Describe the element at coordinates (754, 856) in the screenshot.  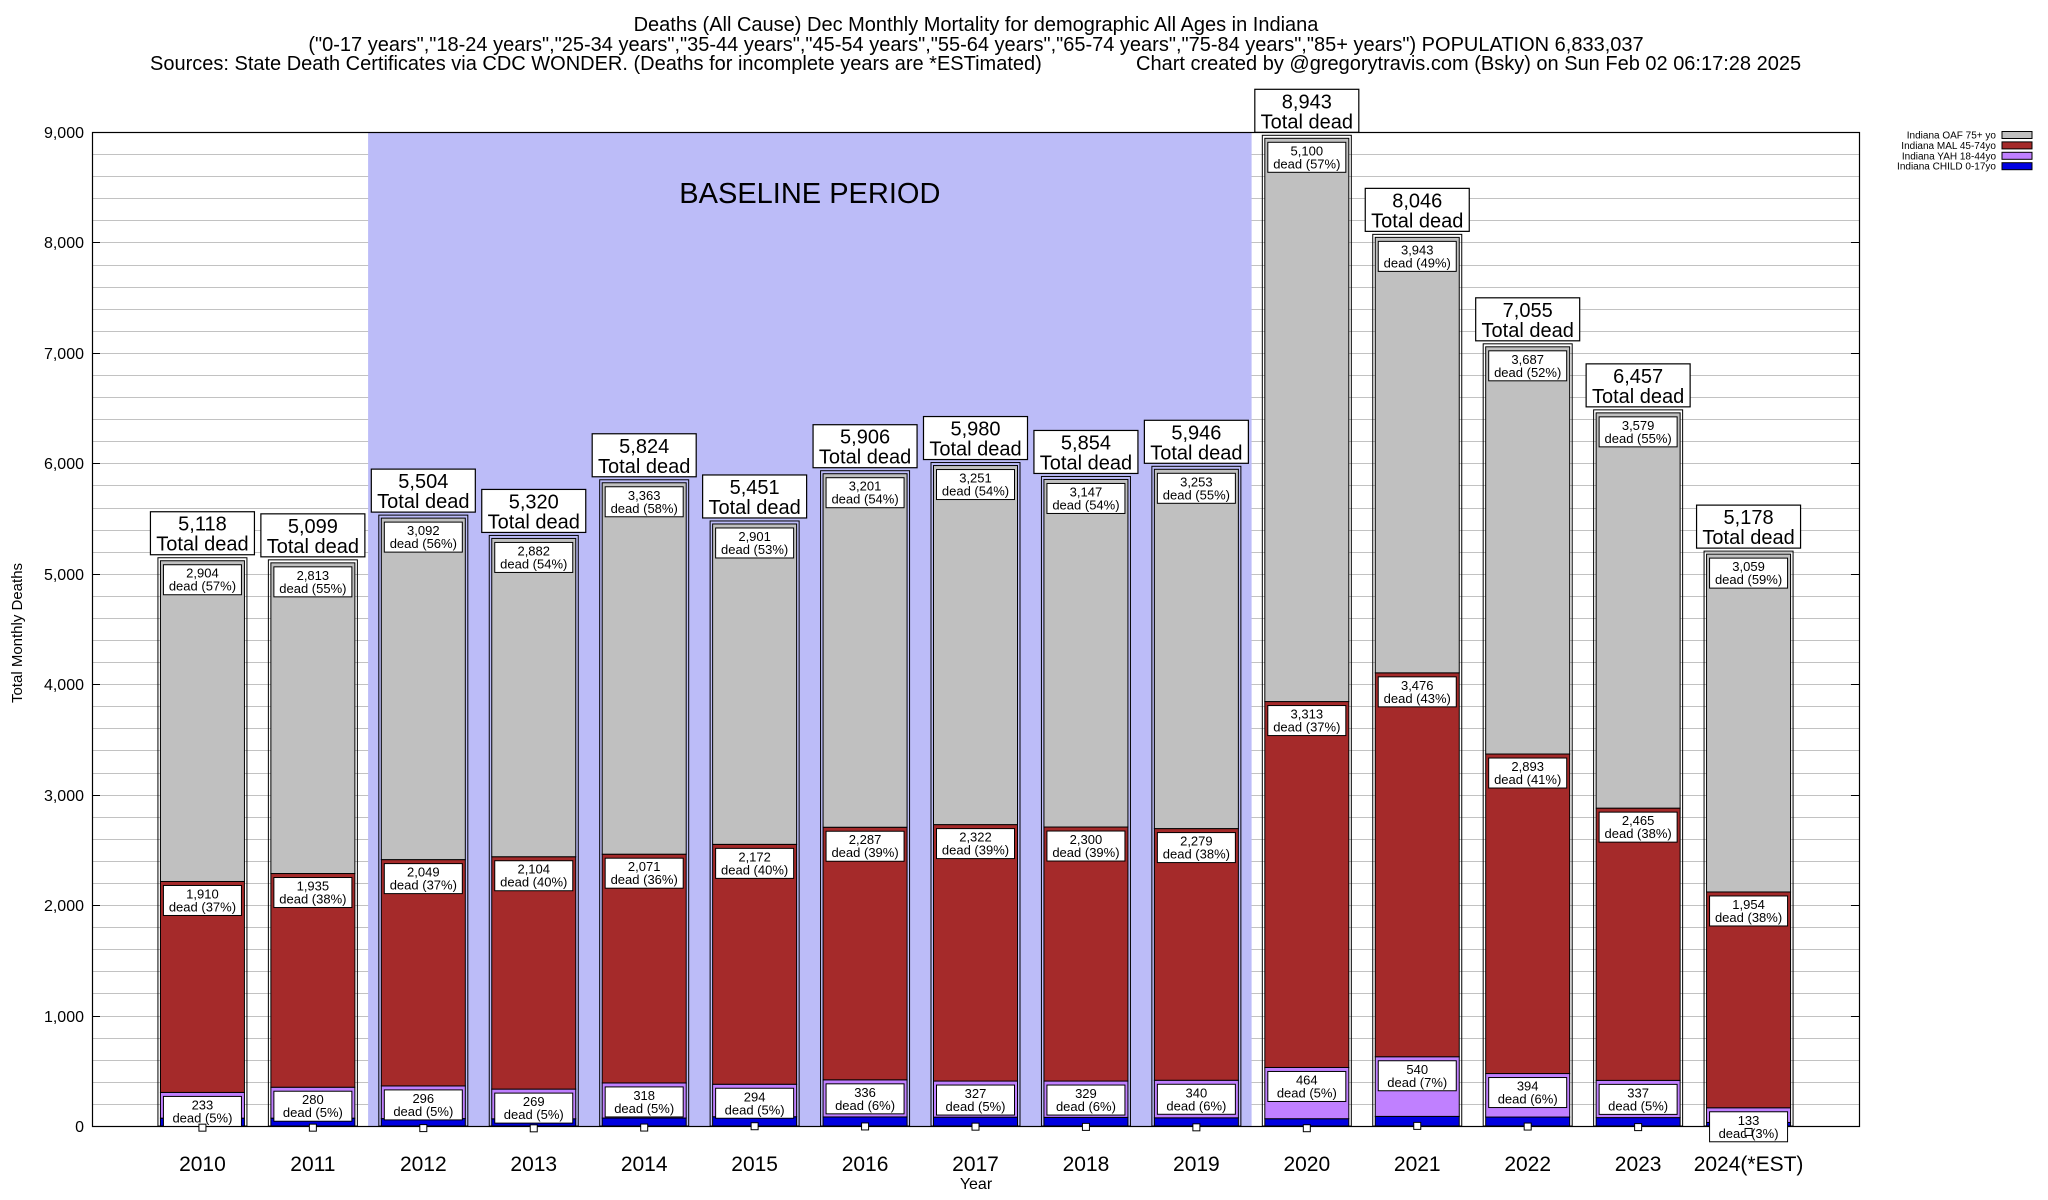
I see `segment-value: 2,172` at that location.